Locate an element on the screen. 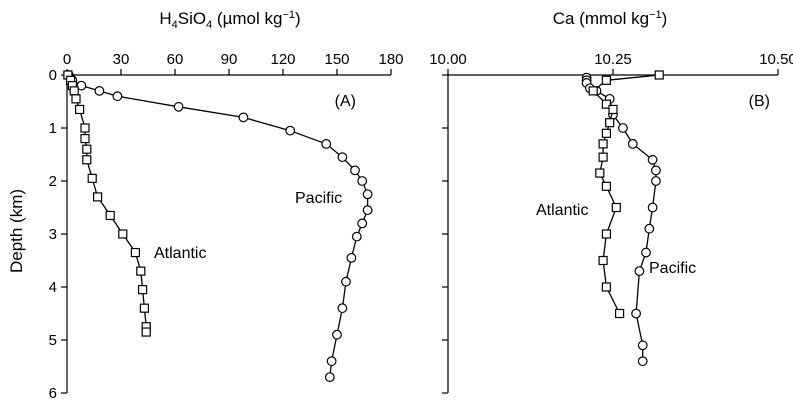  panel-a-y-tick-label-4: 4 is located at coordinates (53, 287).